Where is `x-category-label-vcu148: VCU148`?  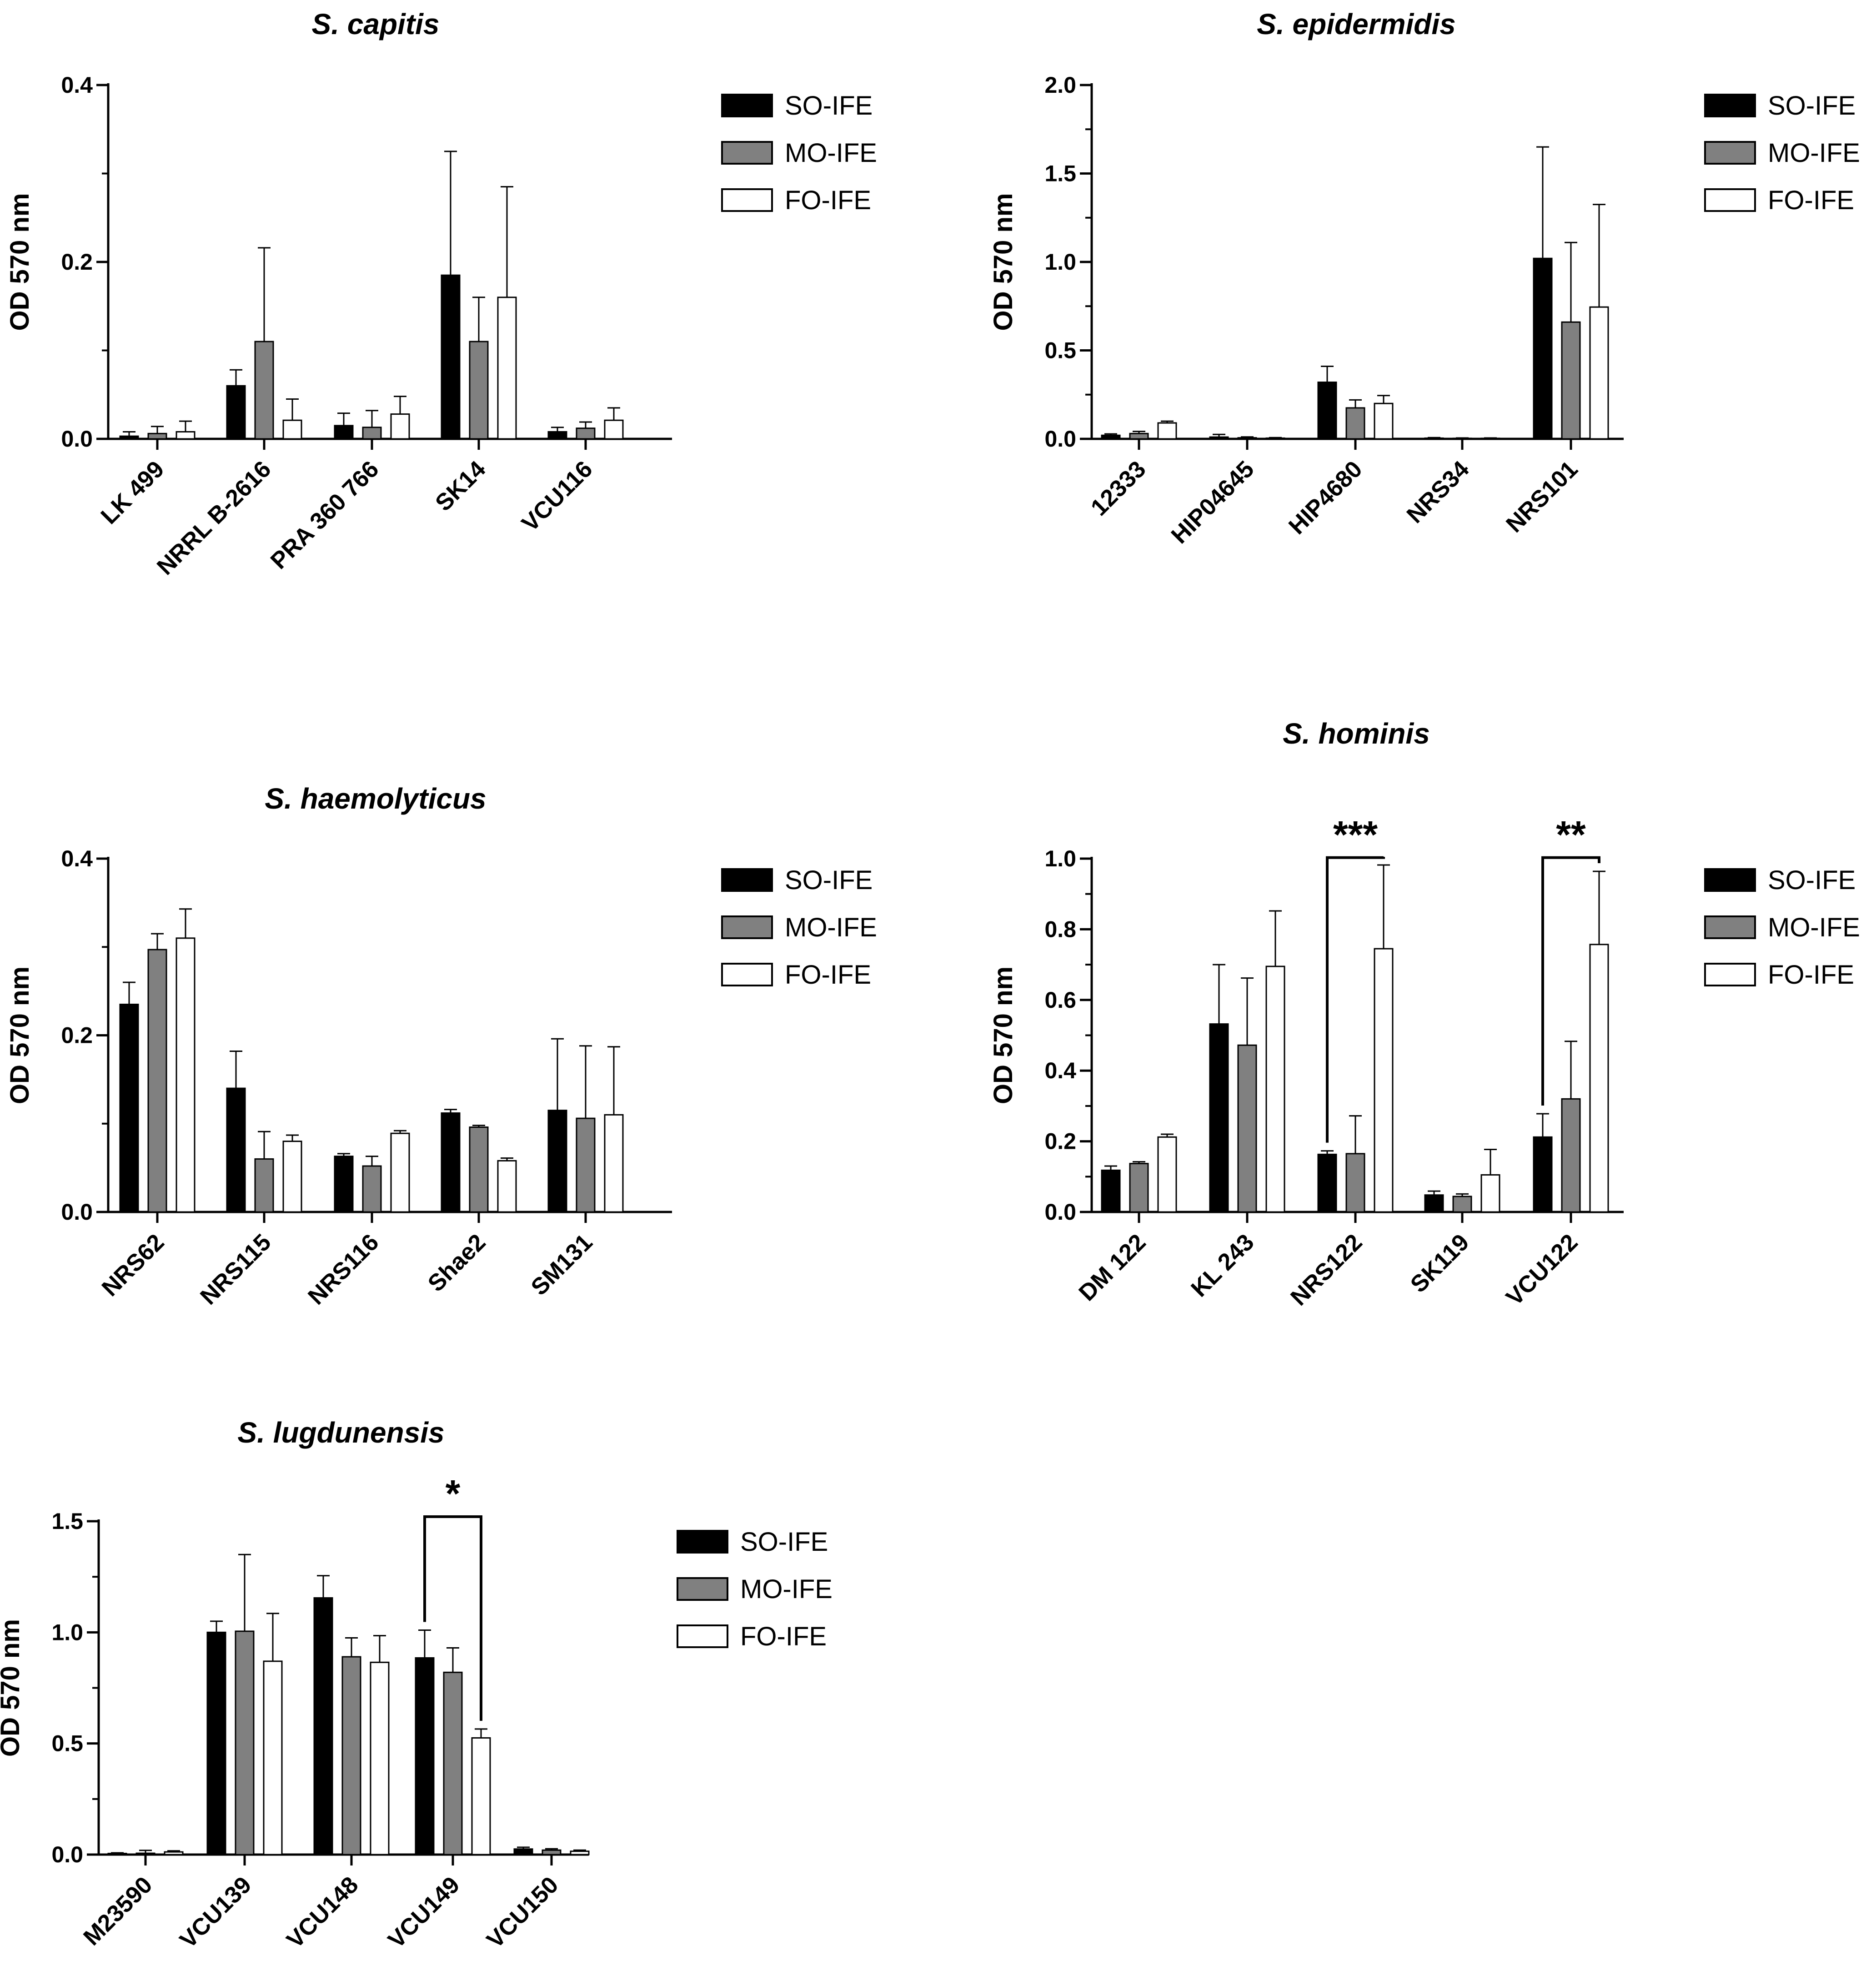
x-category-label-vcu148: VCU148 is located at coordinates (322, 1912).